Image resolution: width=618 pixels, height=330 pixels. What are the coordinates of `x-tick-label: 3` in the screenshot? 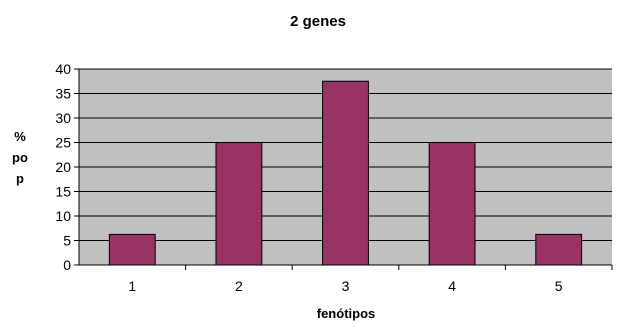 It's located at (346, 286).